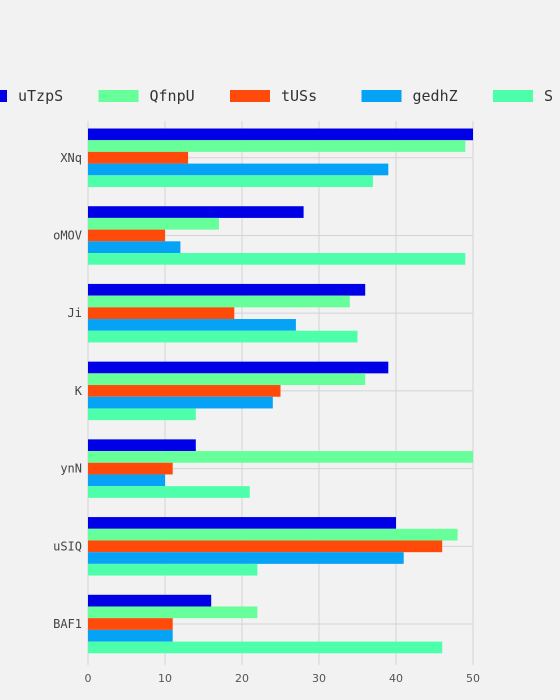  Describe the element at coordinates (180, 402) in the screenshot. I see `bar-K-gedhZ` at that location.